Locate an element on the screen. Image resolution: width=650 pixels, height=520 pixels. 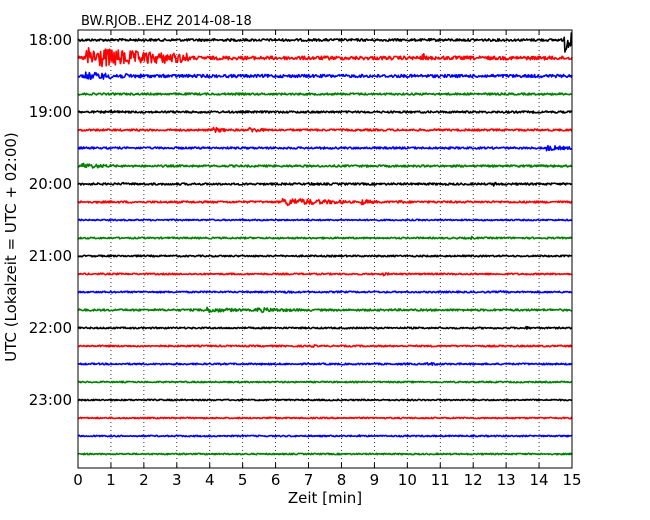
x-tick-label: 0 is located at coordinates (78, 480).